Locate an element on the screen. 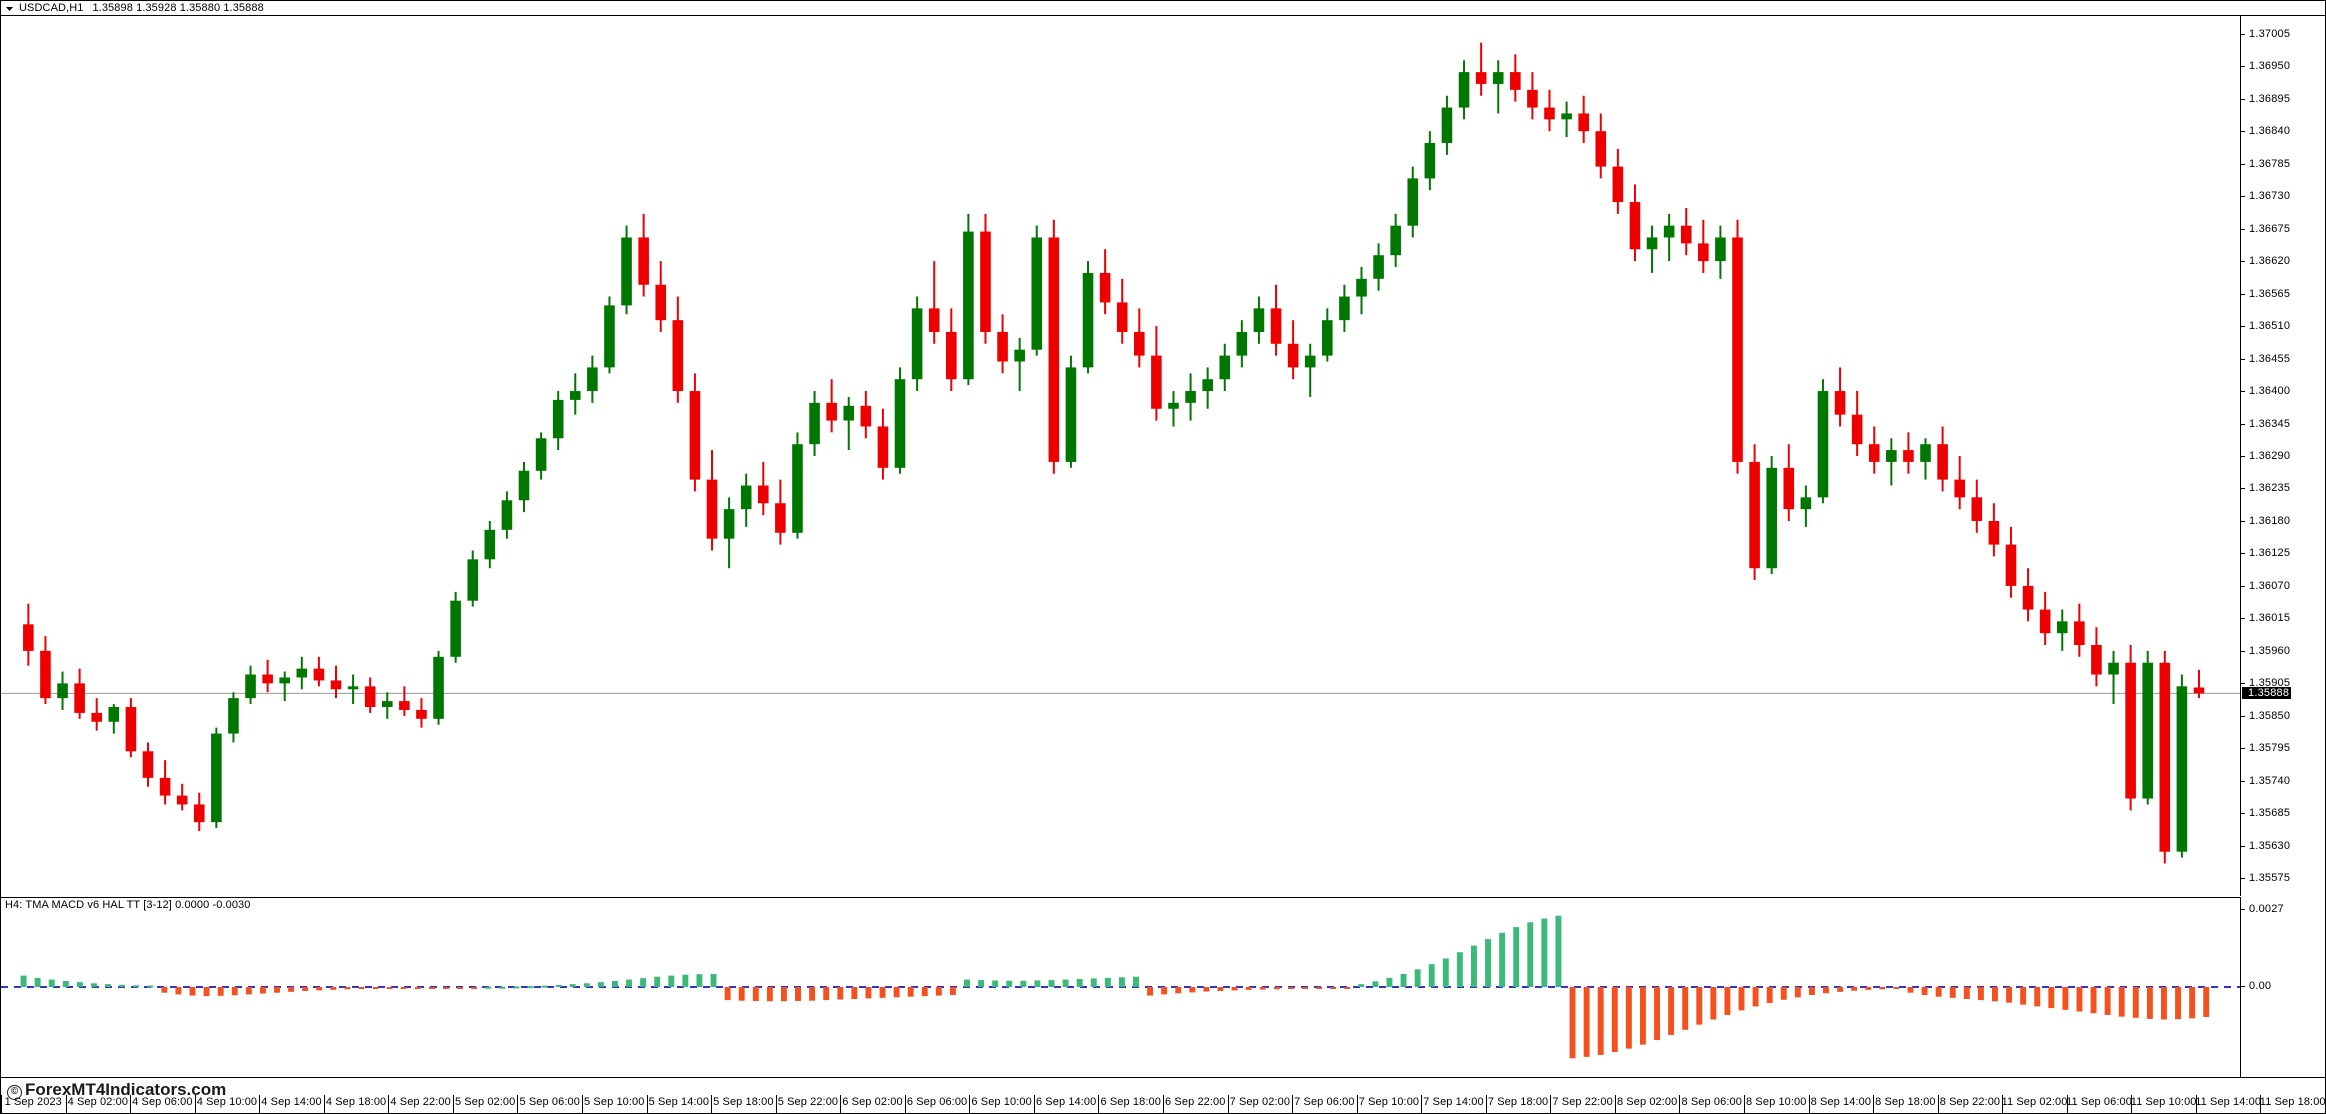 The height and width of the screenshot is (1114, 2326). price-axis-label: 1.36840 is located at coordinates (2270, 131).